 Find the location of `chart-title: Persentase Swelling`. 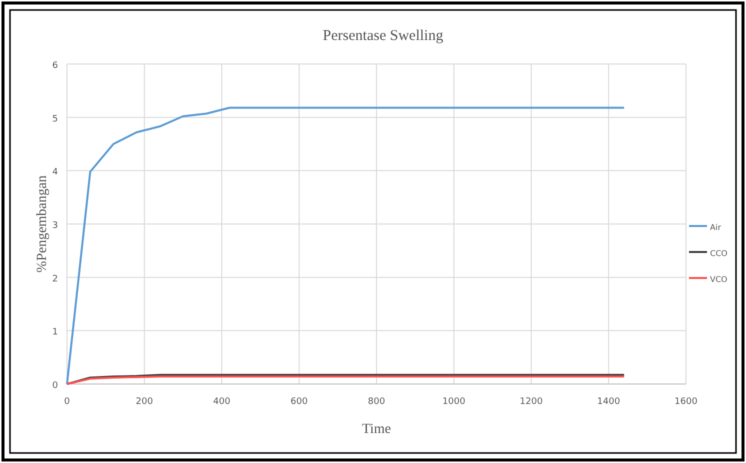

chart-title: Persentase Swelling is located at coordinates (383, 36).